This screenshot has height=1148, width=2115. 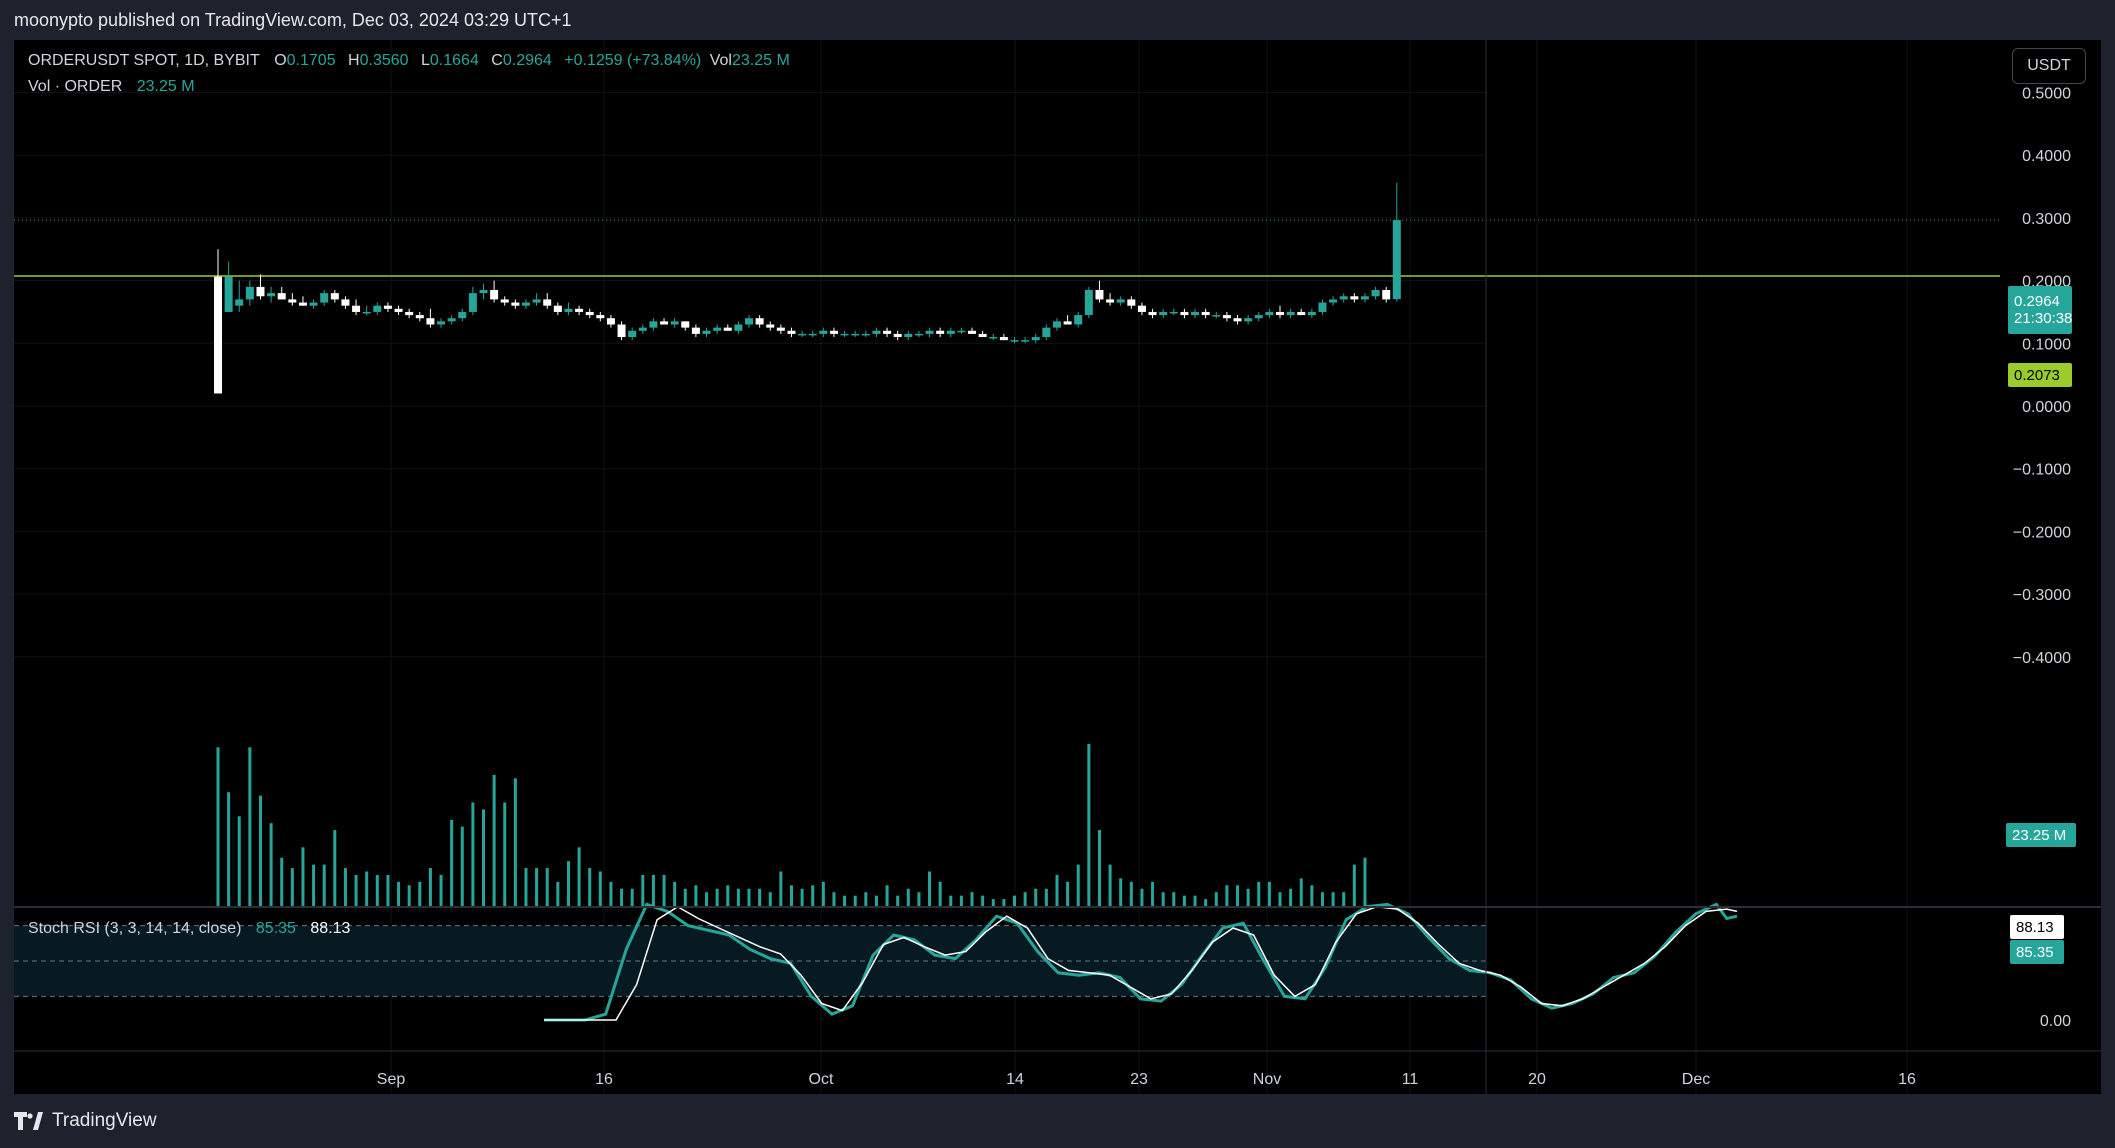 I want to click on price-tick-label: 0.0000, so click(x=2046, y=407).